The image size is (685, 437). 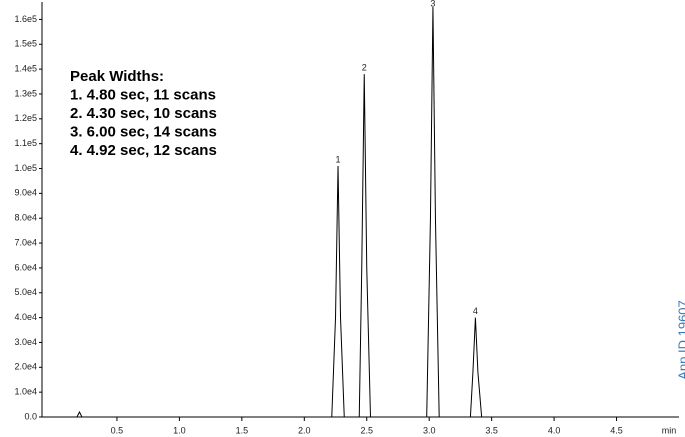 I want to click on x-tick-label: 2.5, so click(x=366, y=430).